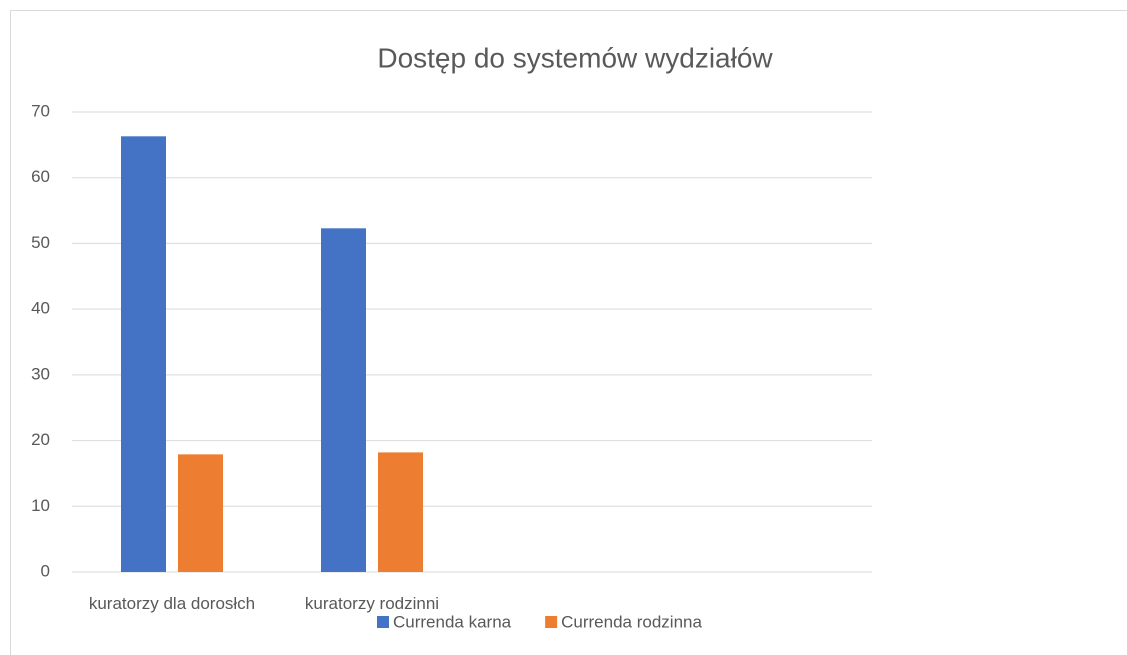 Image resolution: width=1127 pixels, height=655 pixels. Describe the element at coordinates (40, 505) in the screenshot. I see `y-tick-label: 10` at that location.